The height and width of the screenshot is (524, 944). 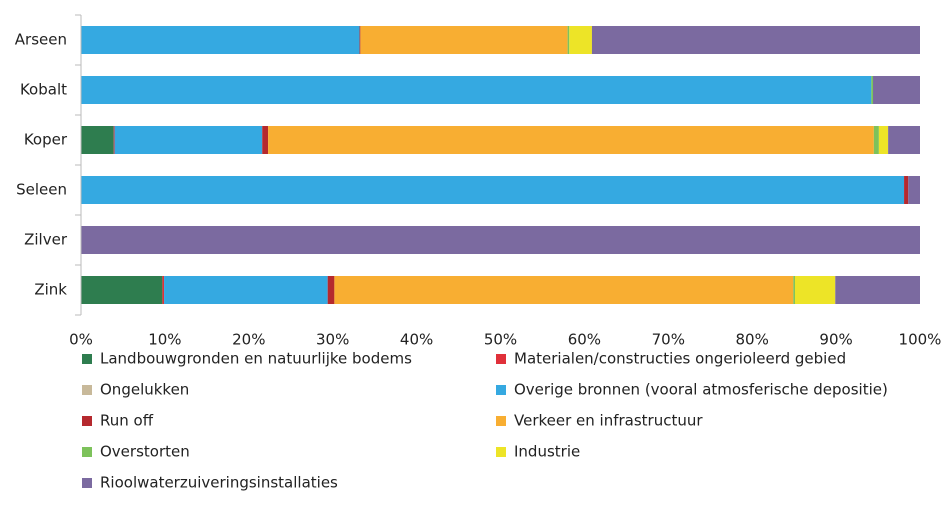 I want to click on y-tick-label: Zink, so click(x=50, y=290).